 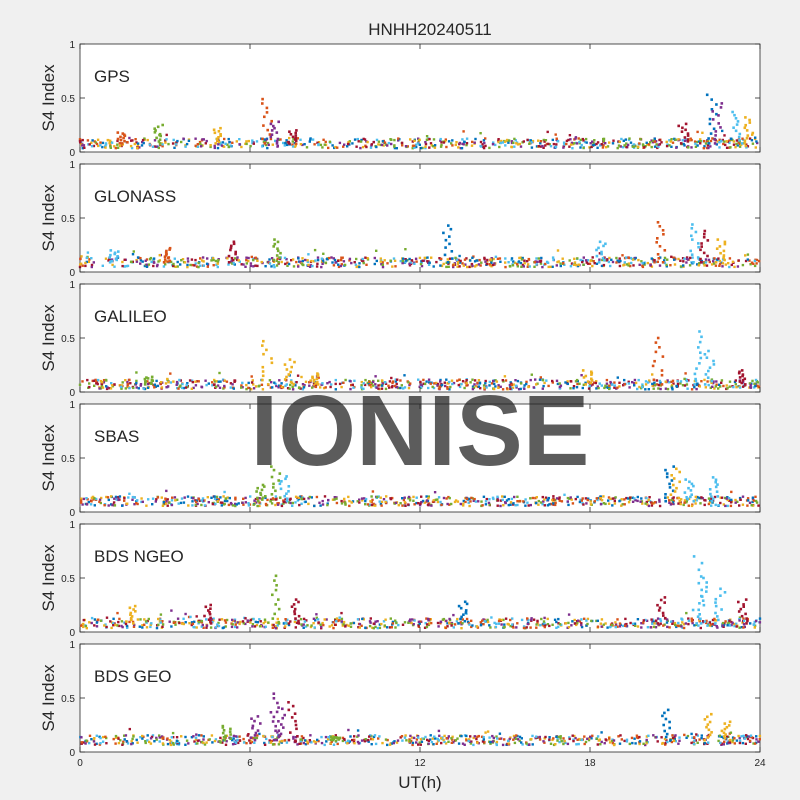 I want to click on scatter-spikes, so click(x=487, y=484).